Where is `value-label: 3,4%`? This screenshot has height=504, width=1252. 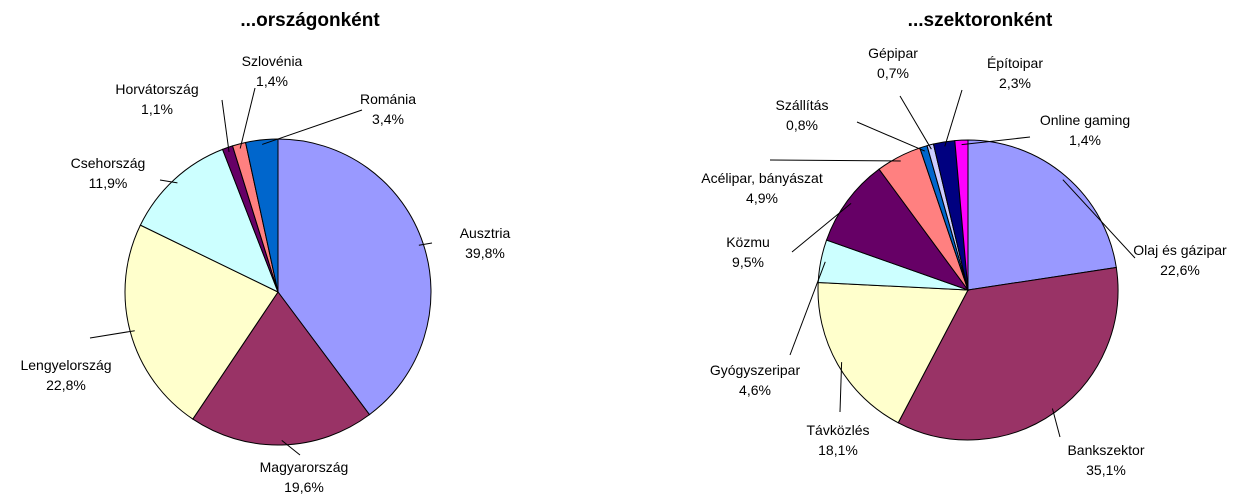
value-label: 3,4% is located at coordinates (388, 119).